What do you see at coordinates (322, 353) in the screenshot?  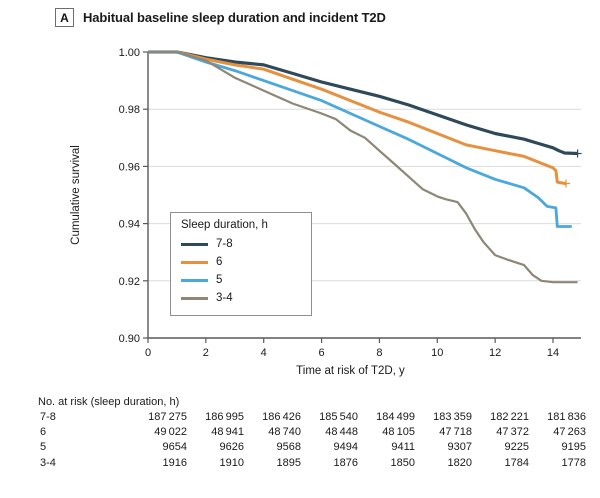 I see `x-tick-label: 6` at bounding box center [322, 353].